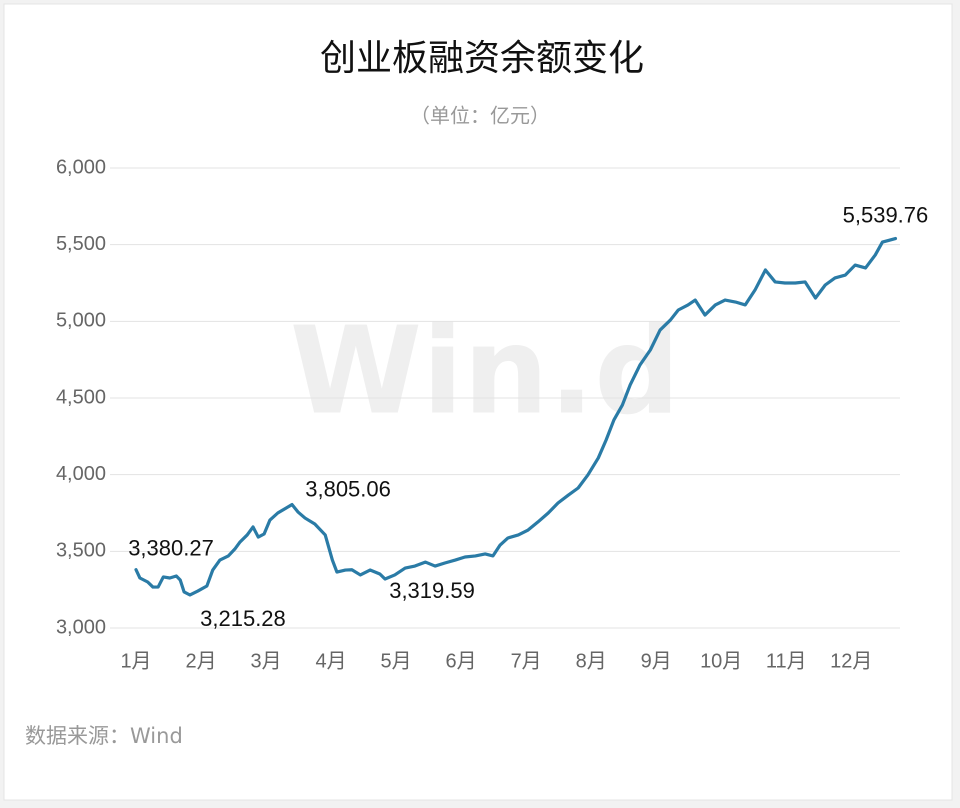 This screenshot has height=808, width=960. I want to click on y-tick-label: 6,000, so click(81, 167).